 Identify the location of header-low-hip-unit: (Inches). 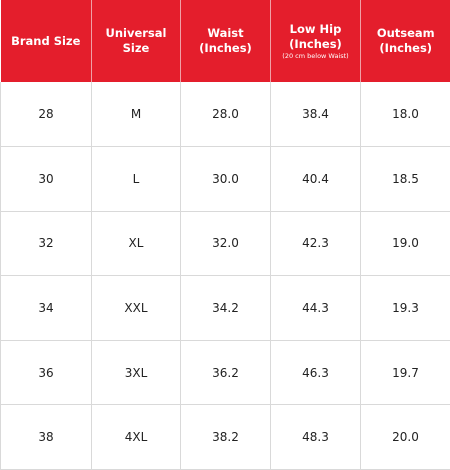
(315, 43).